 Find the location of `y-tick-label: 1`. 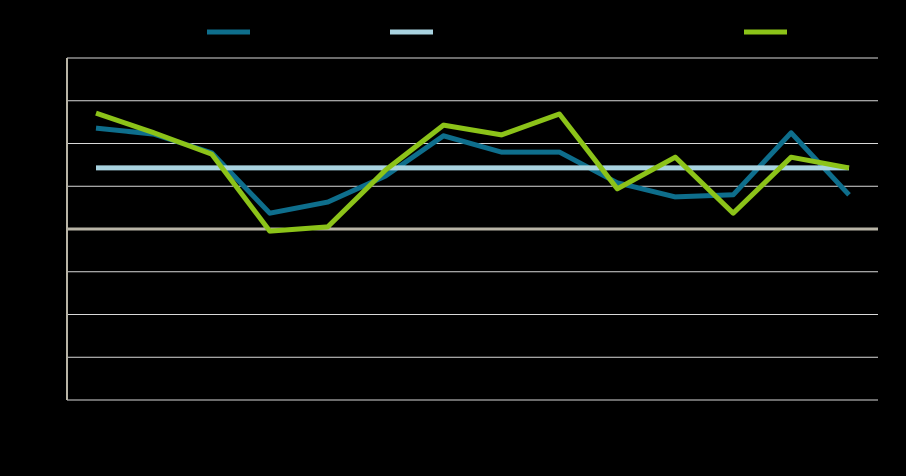

y-tick-label: 1 is located at coordinates (55, 185).